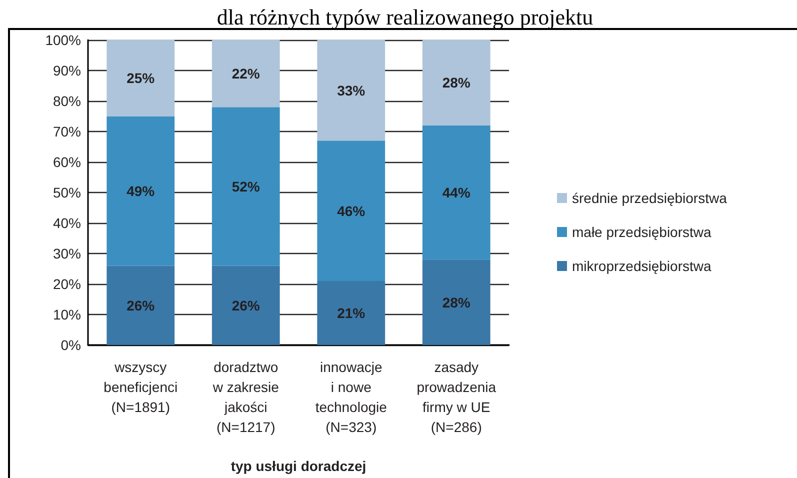 This screenshot has height=478, width=797. I want to click on data-label: 21%, so click(351, 312).